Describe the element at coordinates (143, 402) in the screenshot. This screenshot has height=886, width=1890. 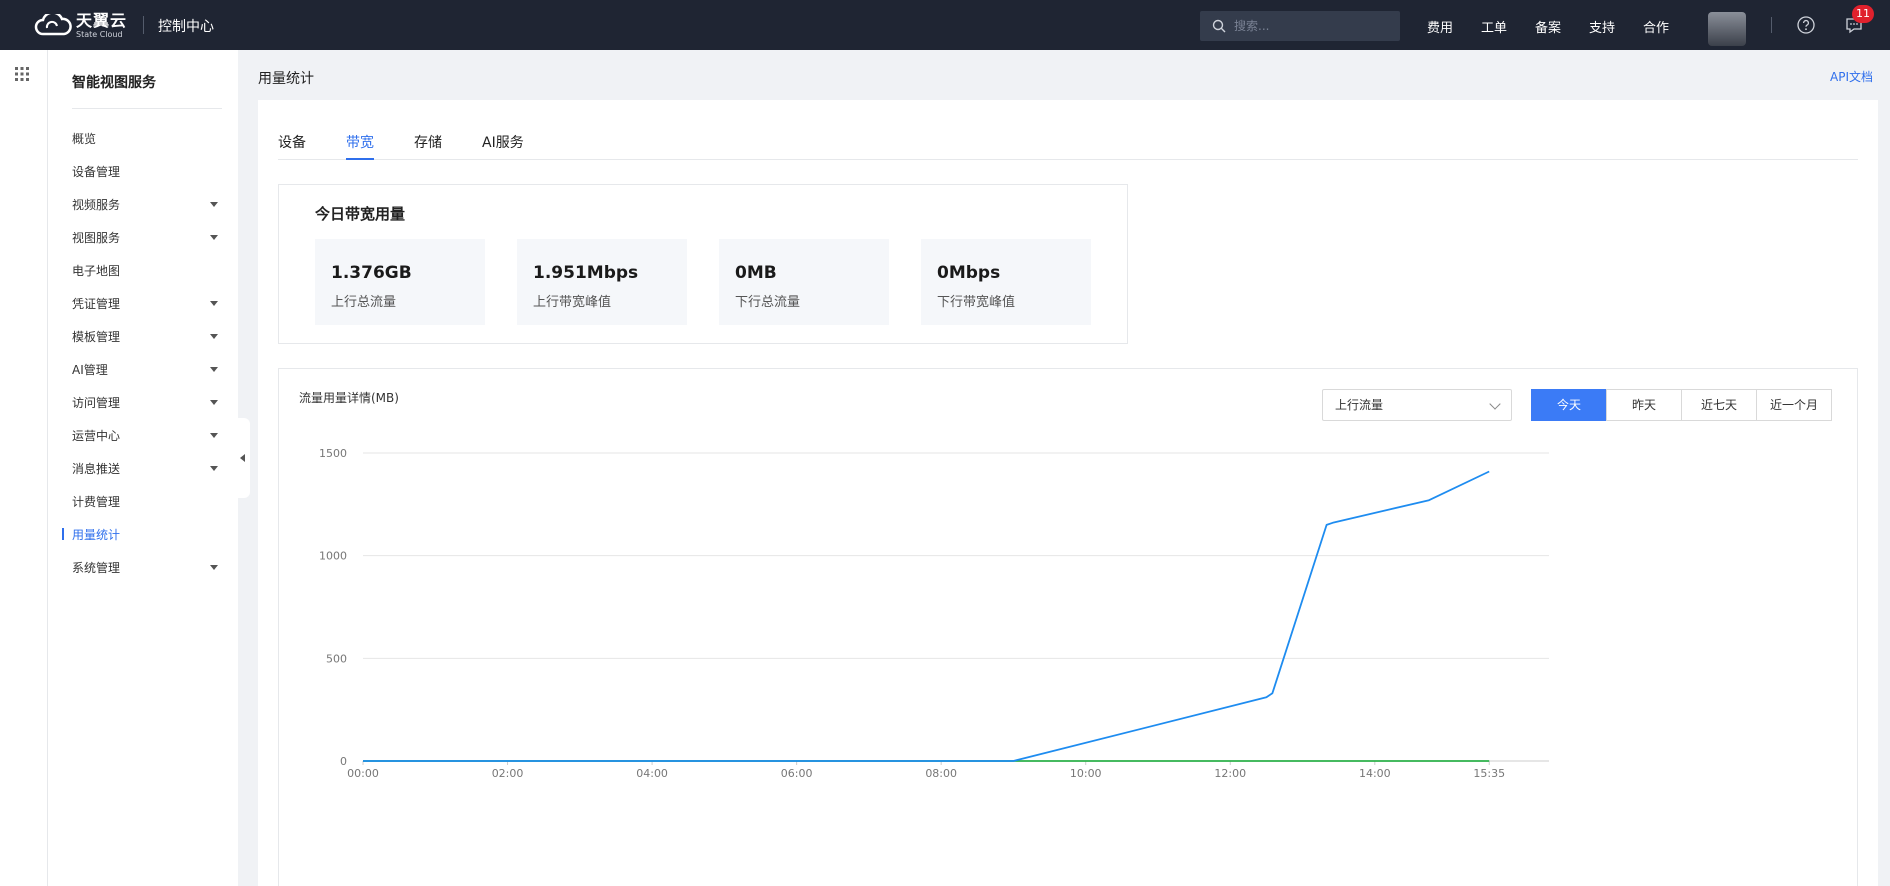
I see `sidebar-item: 访问管理` at that location.